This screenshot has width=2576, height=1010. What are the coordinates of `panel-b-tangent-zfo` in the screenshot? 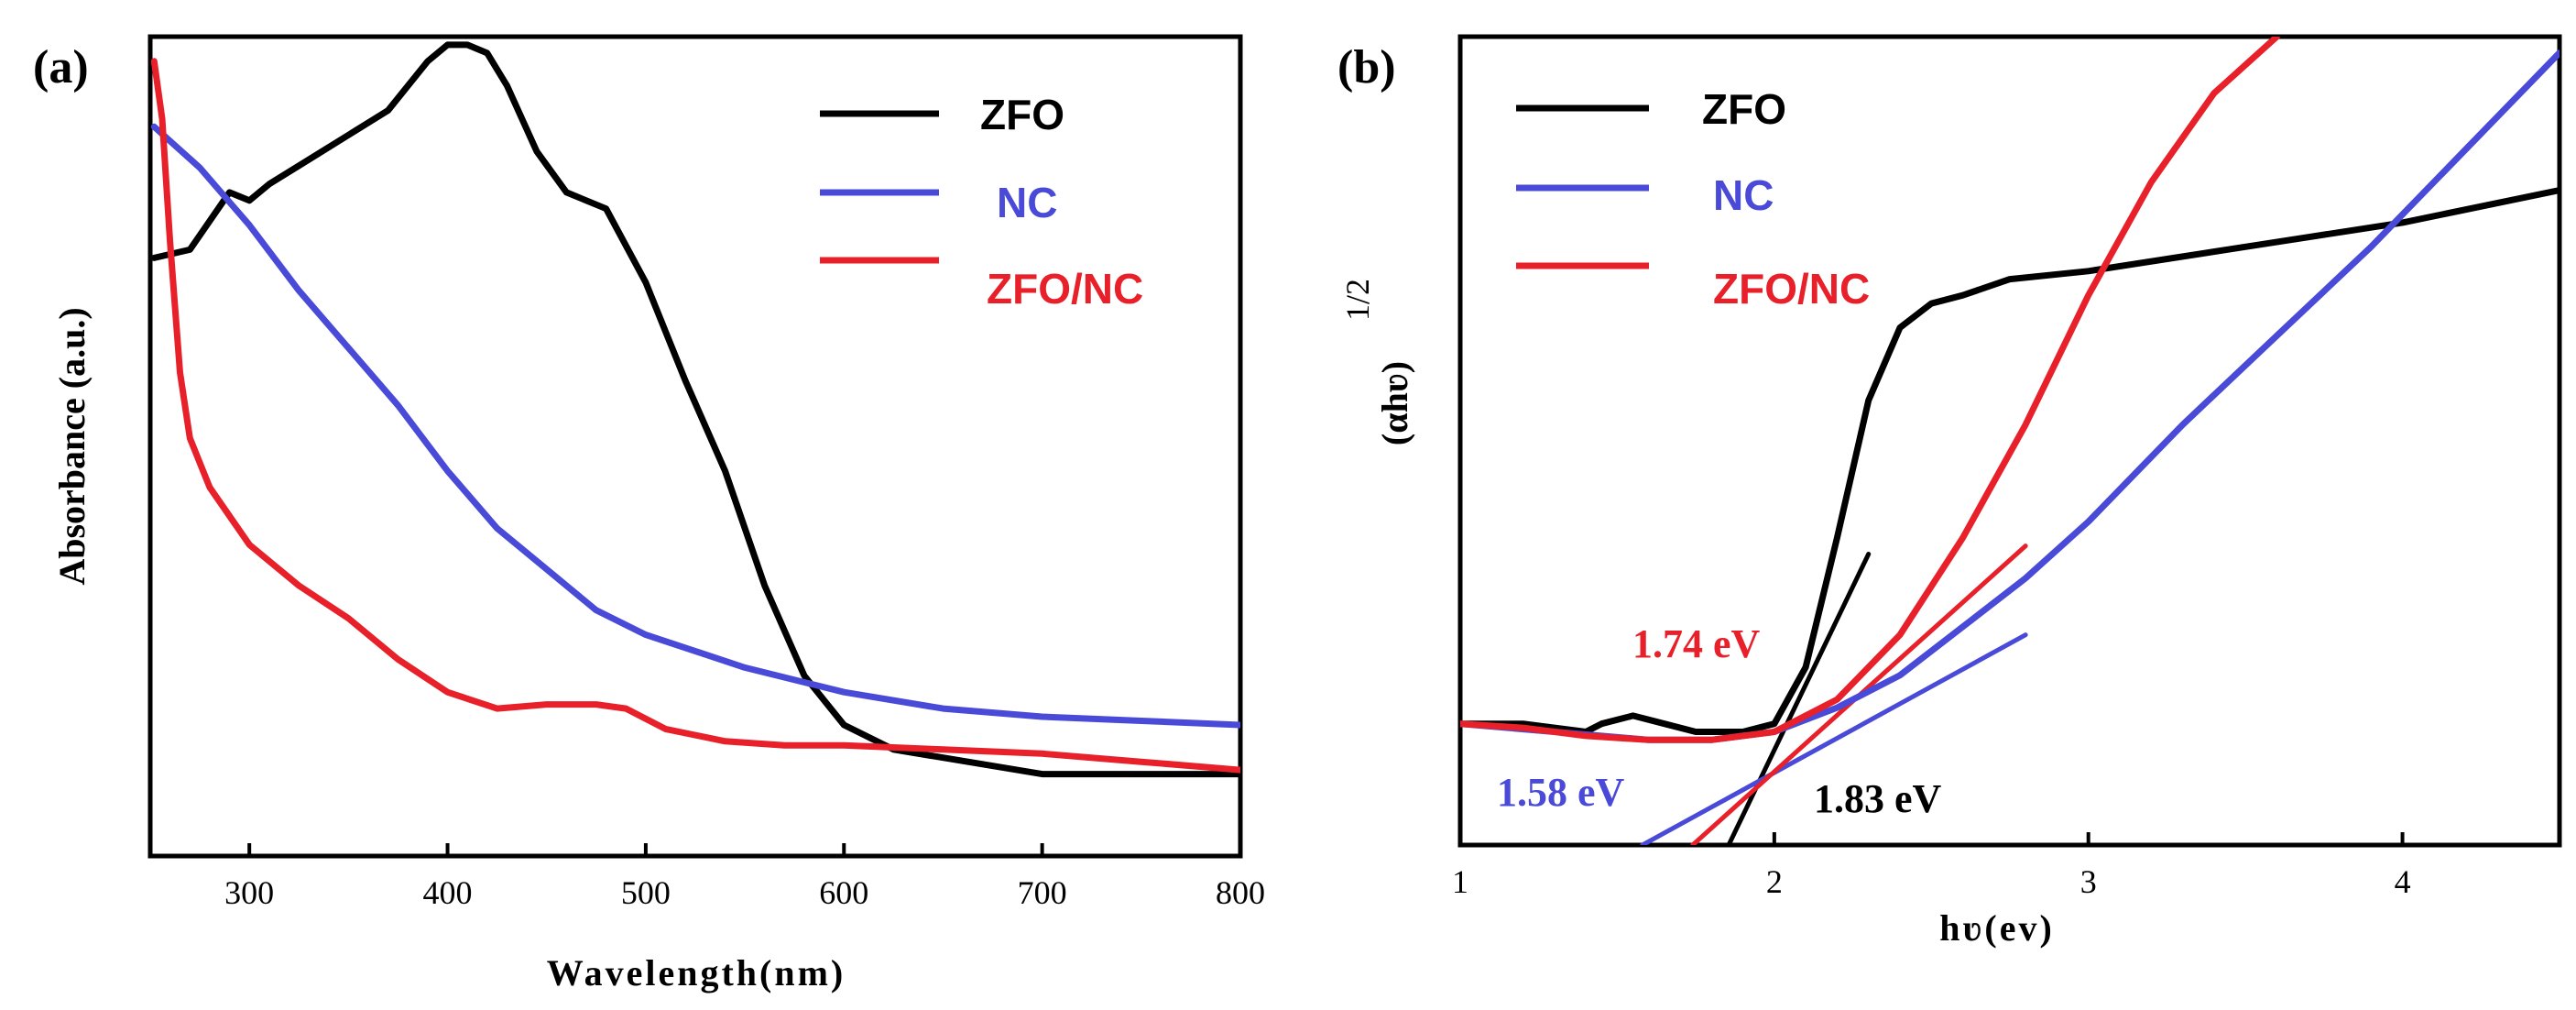 It's located at (1799, 698).